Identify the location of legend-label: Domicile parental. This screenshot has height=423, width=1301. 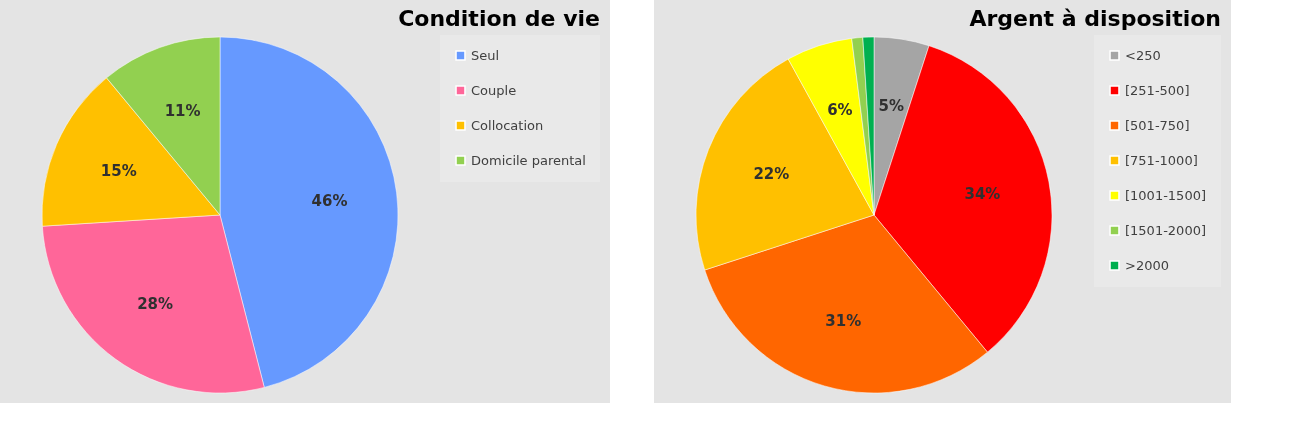
(528, 160).